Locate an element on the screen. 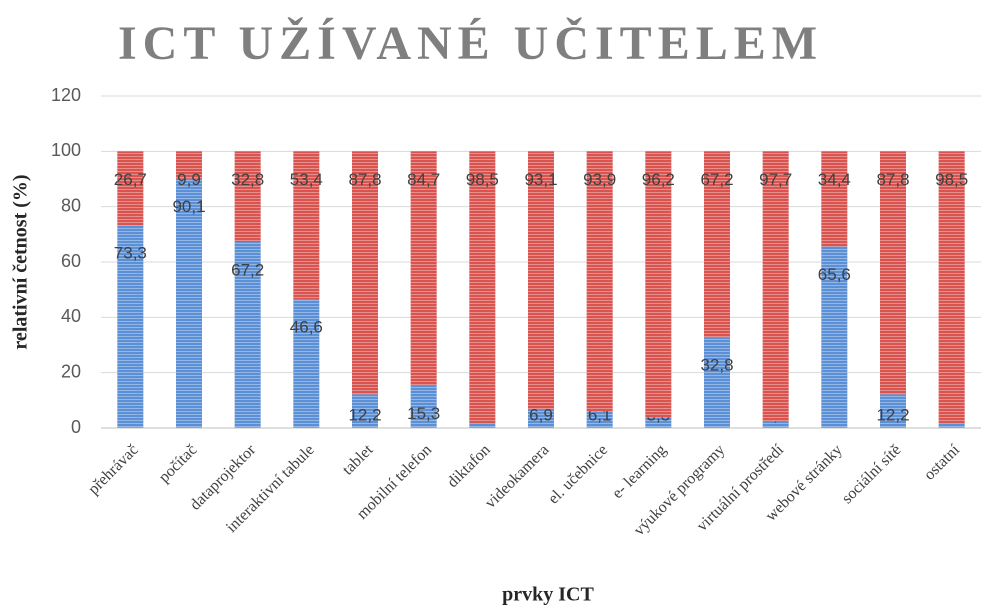 This screenshot has width=984, height=608. x-axis-title: prvky ICT is located at coordinates (548, 595).